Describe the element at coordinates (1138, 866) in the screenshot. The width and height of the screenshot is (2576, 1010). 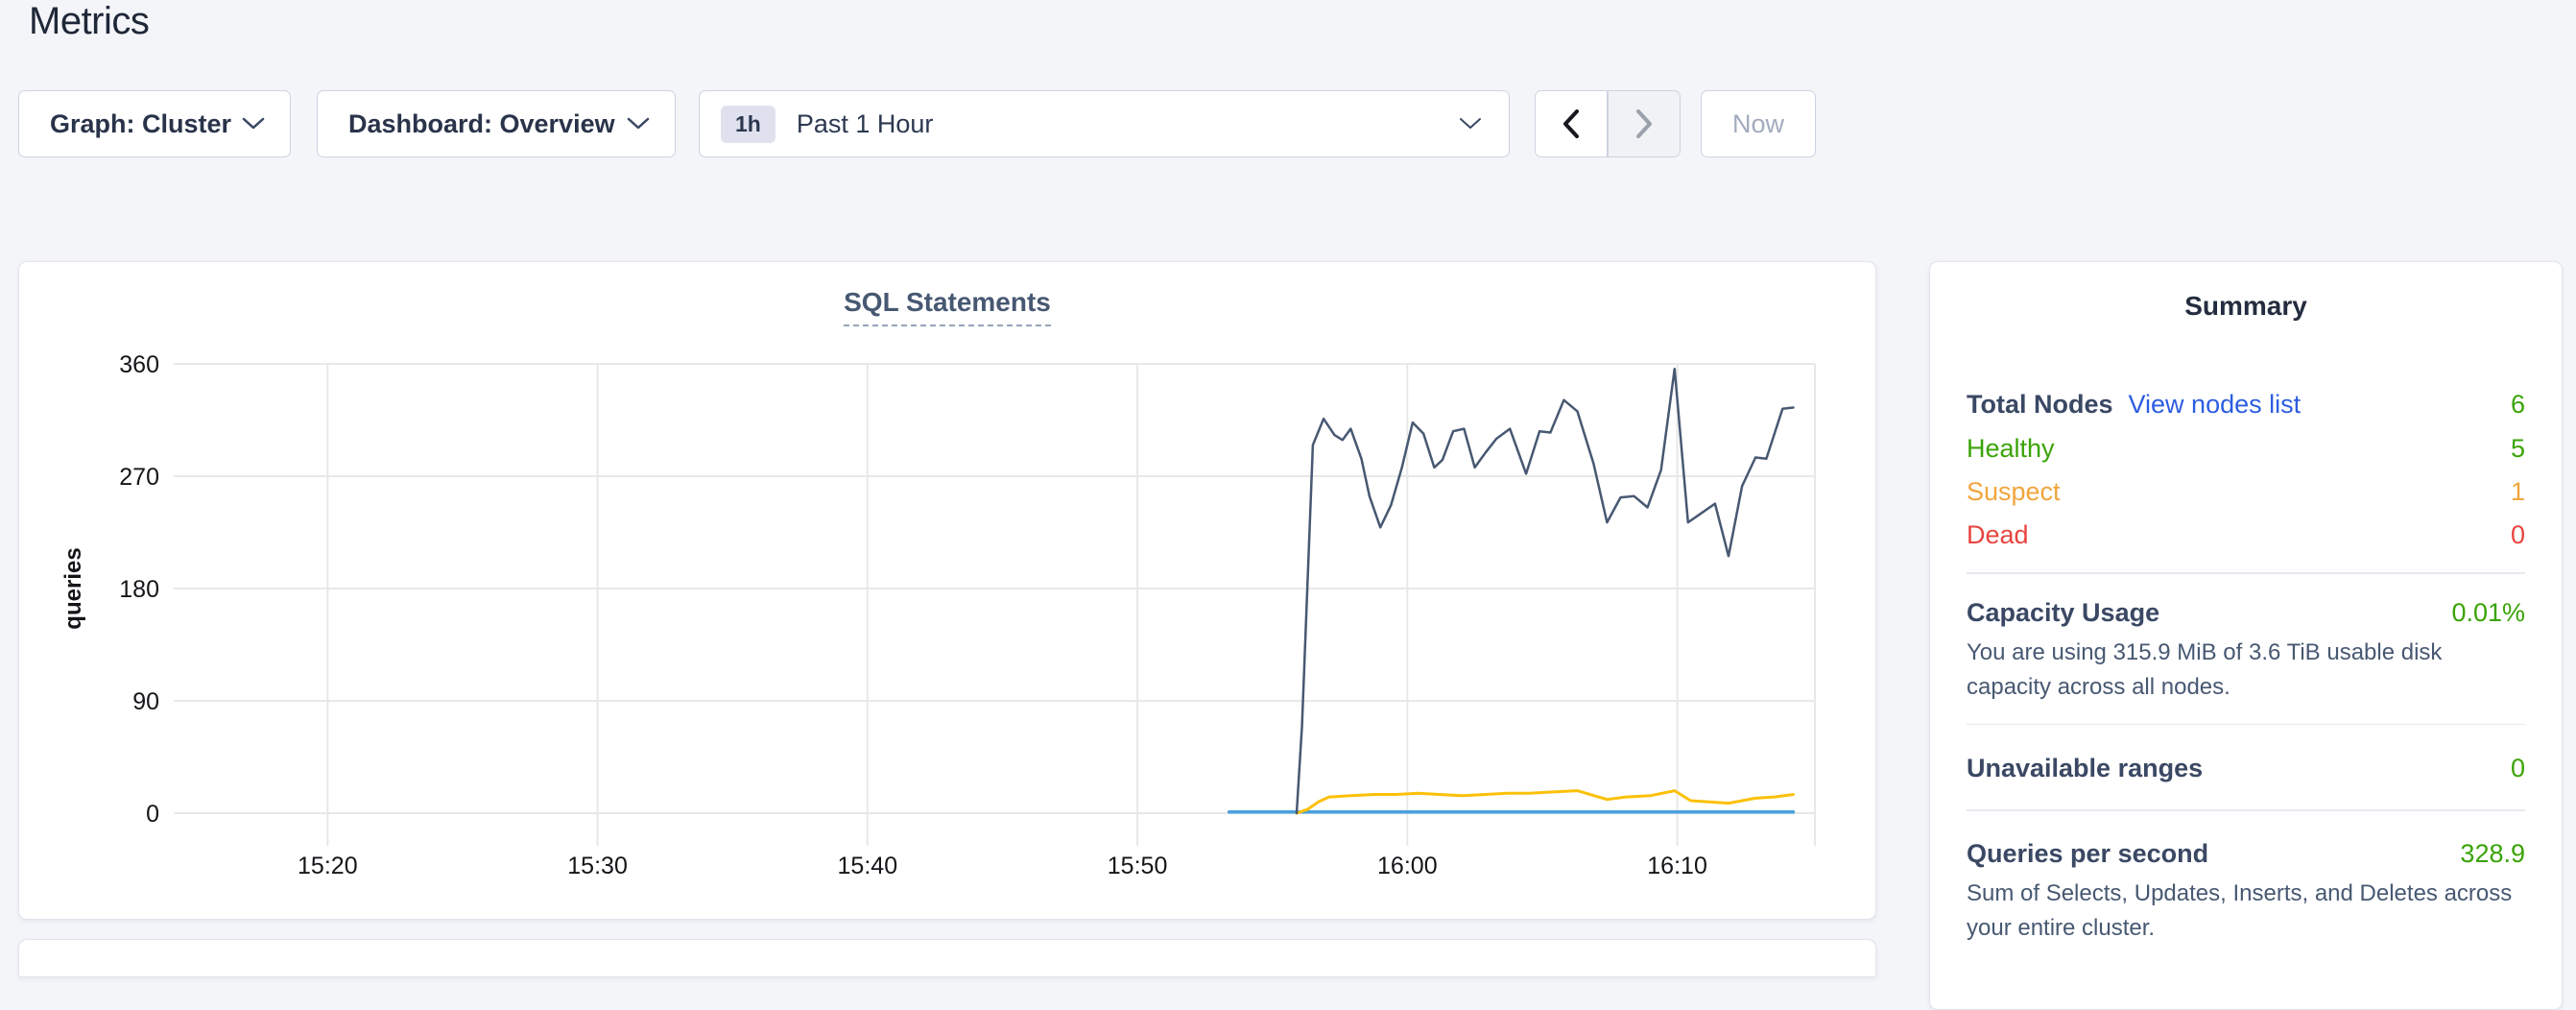
I see `x-axis-tick: 15:50` at that location.